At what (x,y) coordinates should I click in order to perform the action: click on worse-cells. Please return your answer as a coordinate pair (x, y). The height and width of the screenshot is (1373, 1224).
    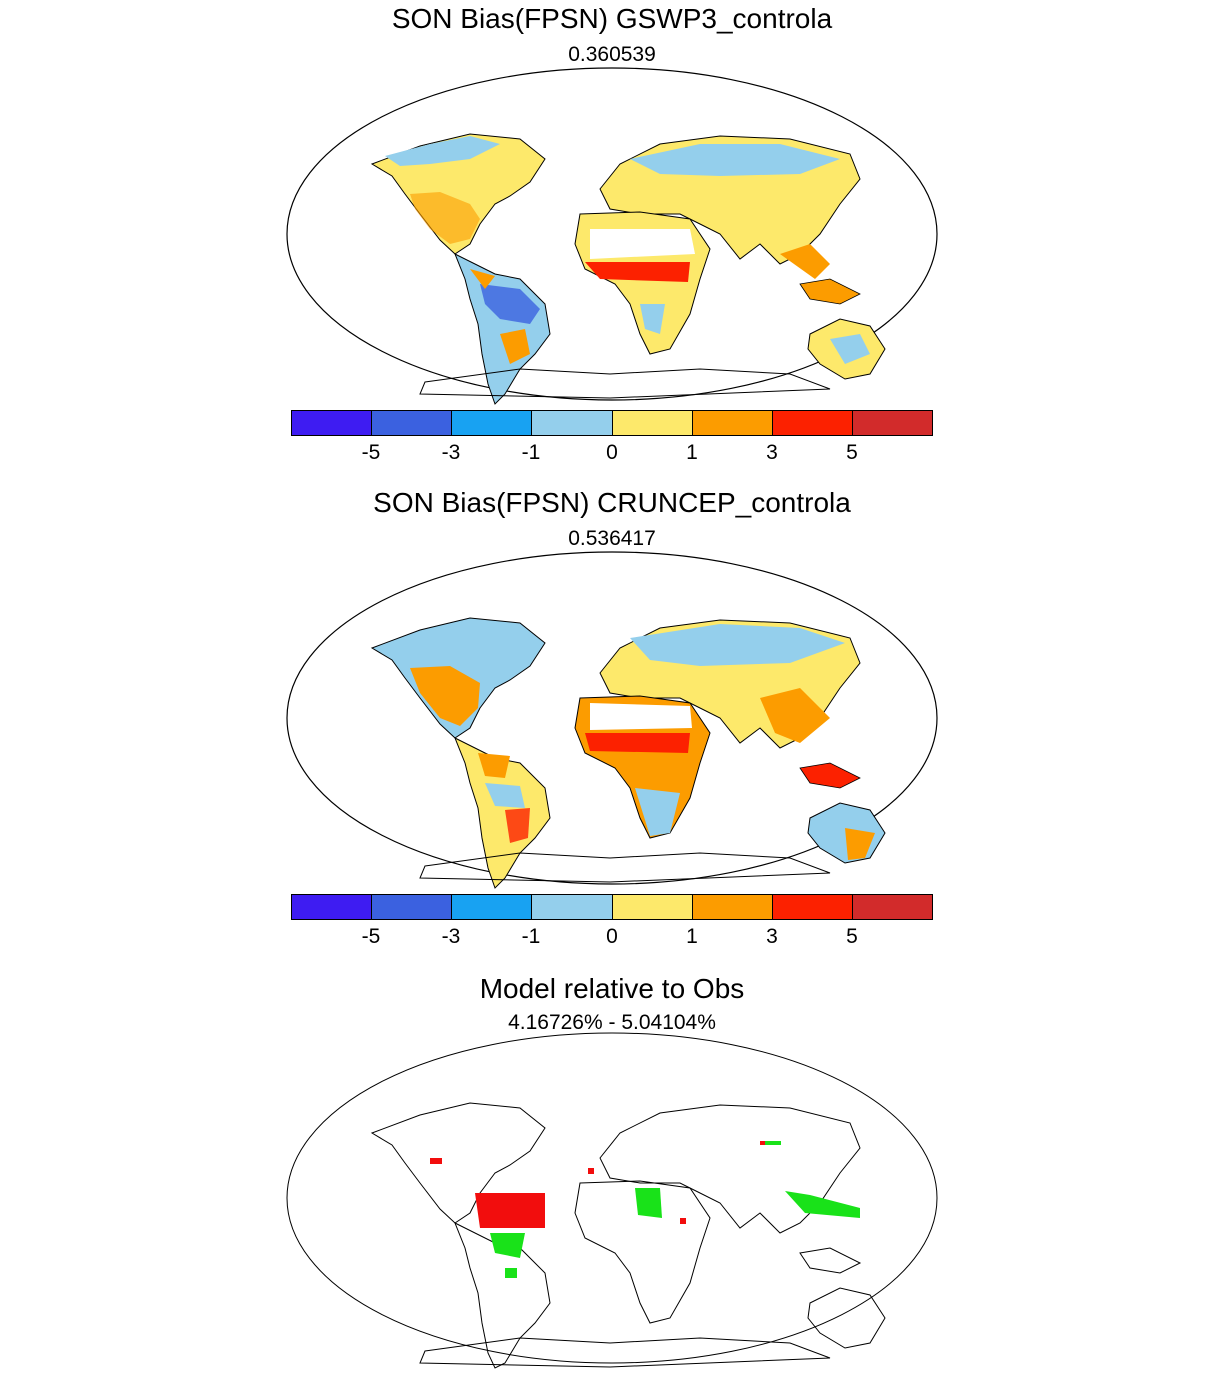
    Looking at the image, I should click on (632, 1184).